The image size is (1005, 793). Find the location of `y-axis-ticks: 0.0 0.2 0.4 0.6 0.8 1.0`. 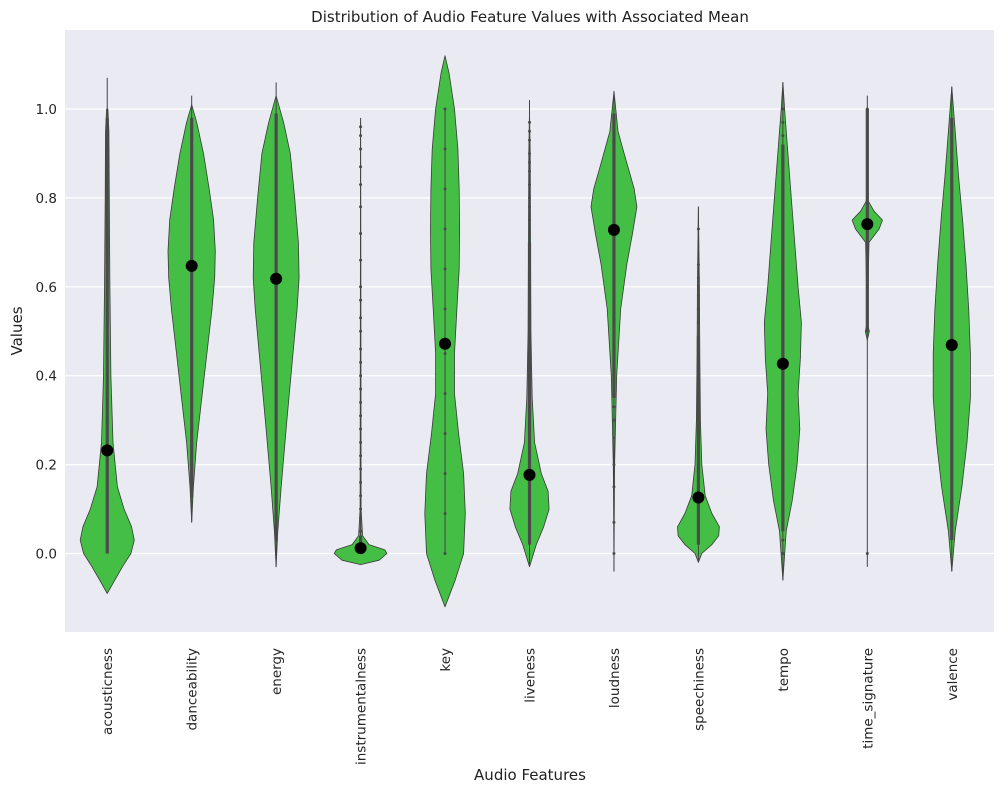

y-axis-ticks: 0.0 0.2 0.4 0.6 0.8 1.0 is located at coordinates (46, 332).